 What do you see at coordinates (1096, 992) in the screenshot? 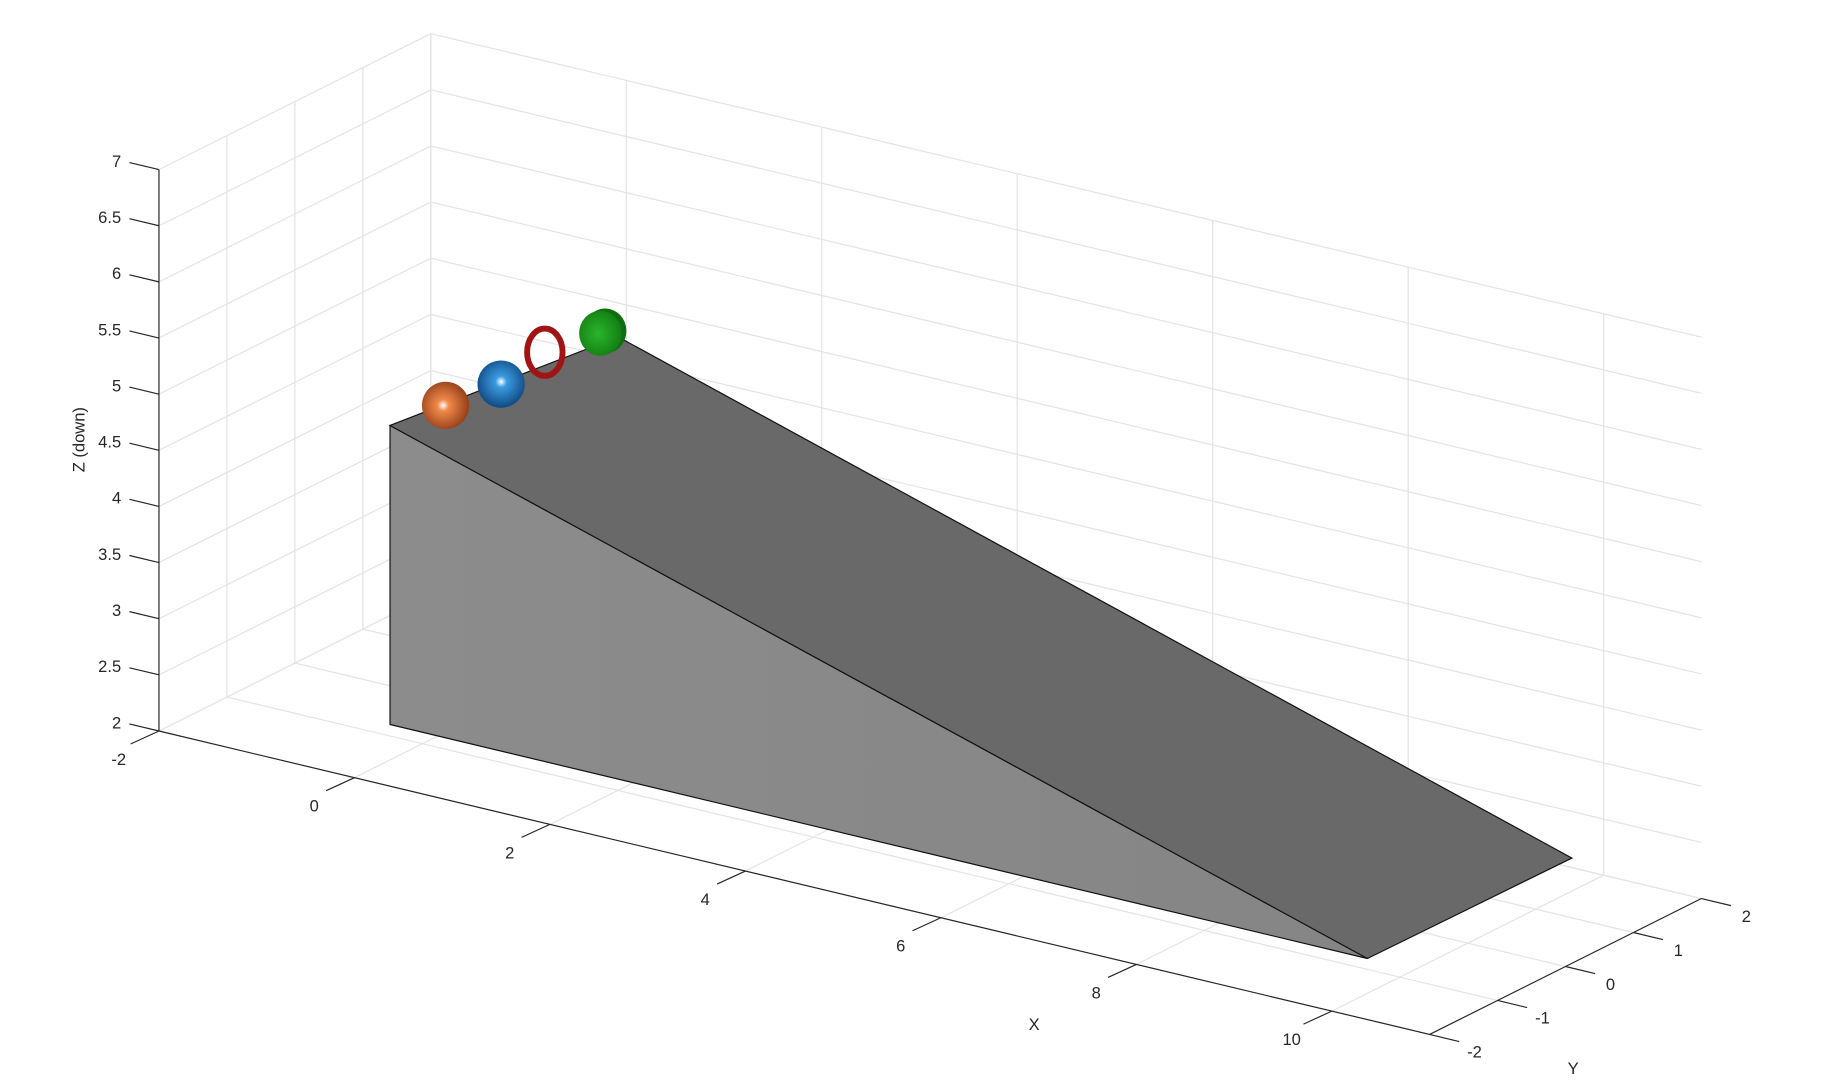
I see `x-tick-label: 8` at bounding box center [1096, 992].